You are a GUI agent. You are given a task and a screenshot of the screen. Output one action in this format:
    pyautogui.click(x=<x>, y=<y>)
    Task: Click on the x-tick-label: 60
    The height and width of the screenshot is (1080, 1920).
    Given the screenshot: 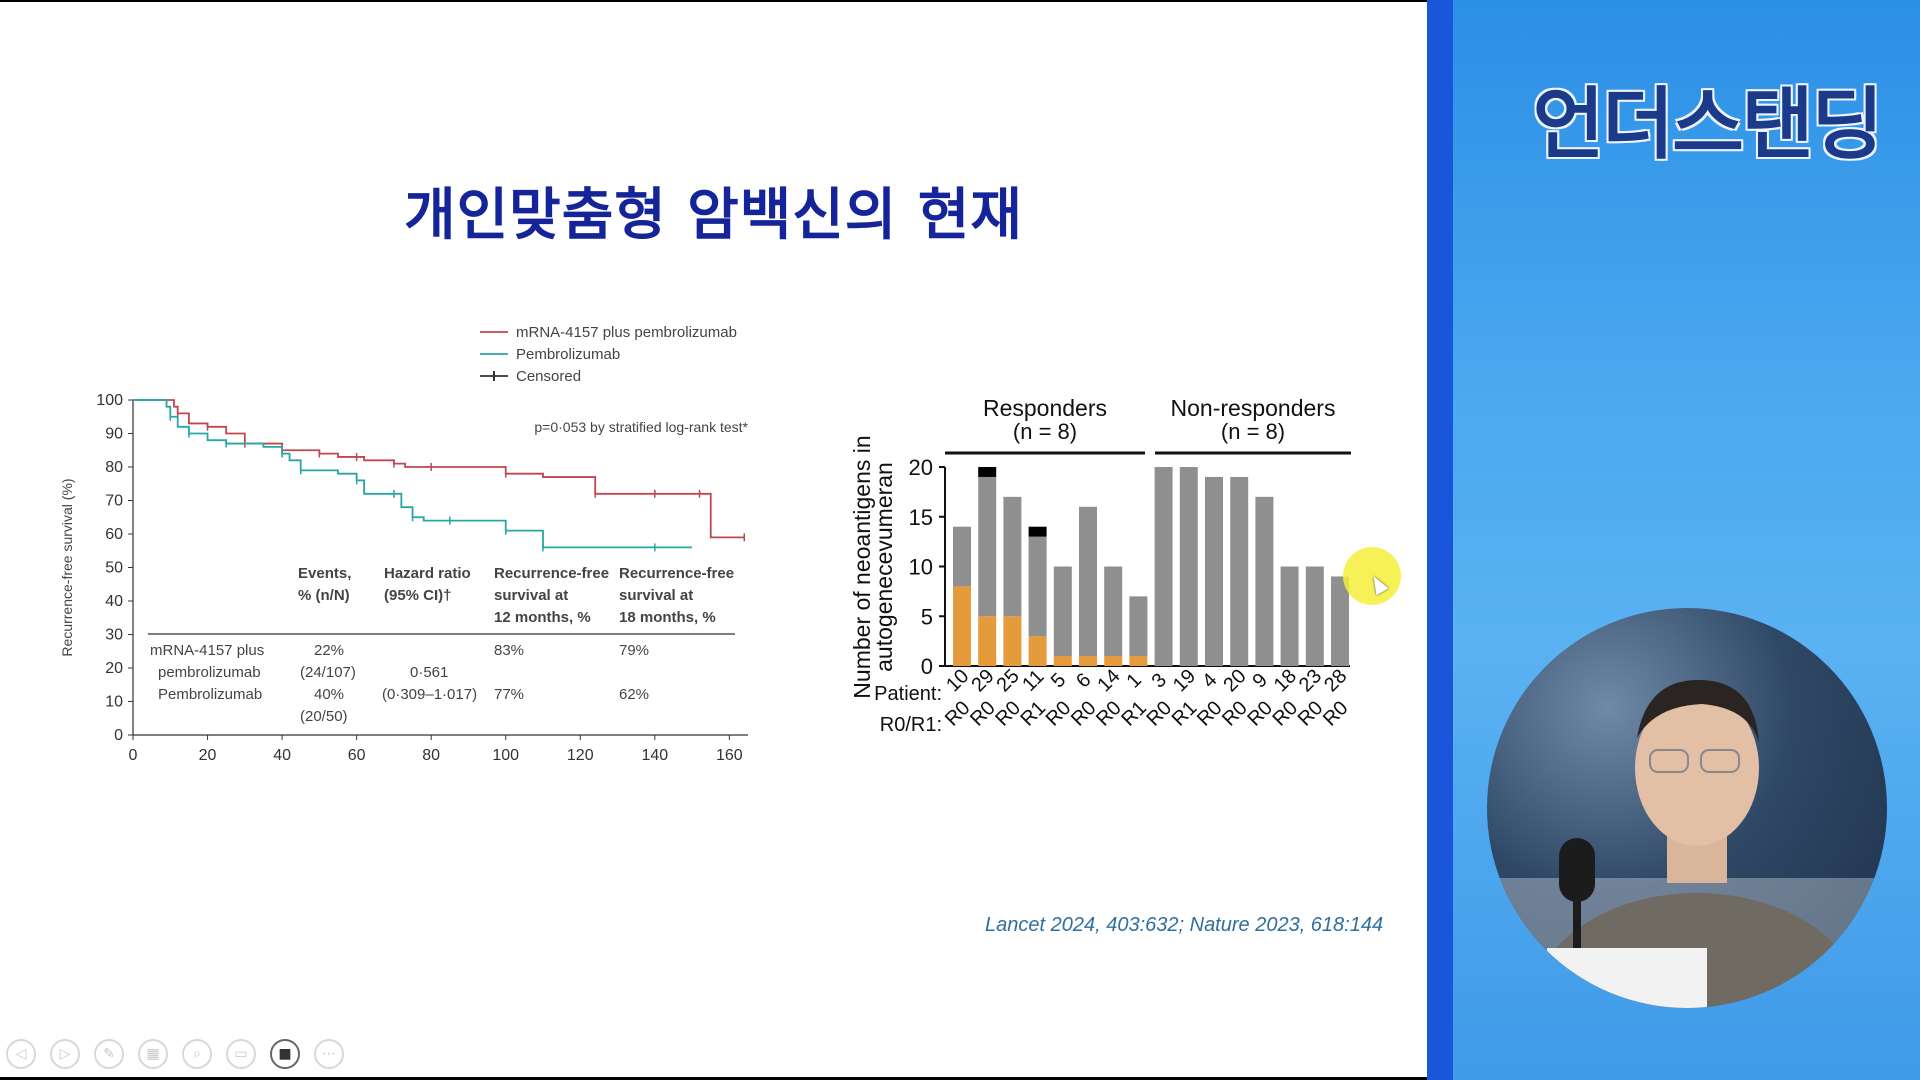 What is the action you would take?
    pyautogui.click(x=357, y=755)
    